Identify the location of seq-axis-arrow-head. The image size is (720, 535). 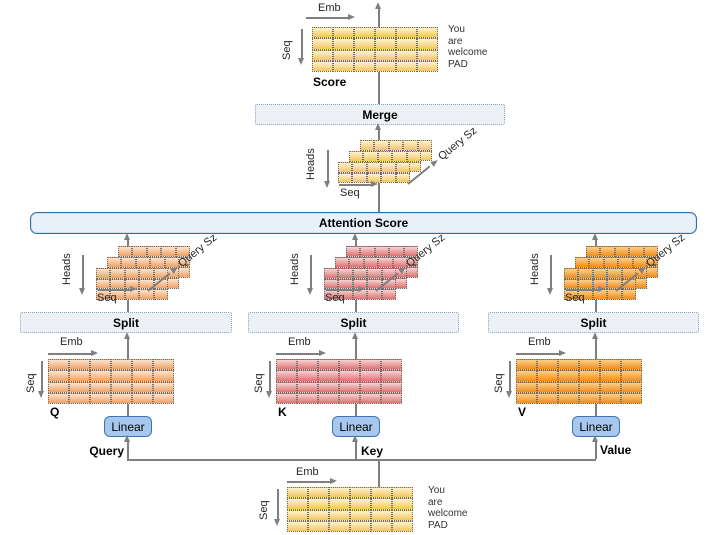
(509, 394).